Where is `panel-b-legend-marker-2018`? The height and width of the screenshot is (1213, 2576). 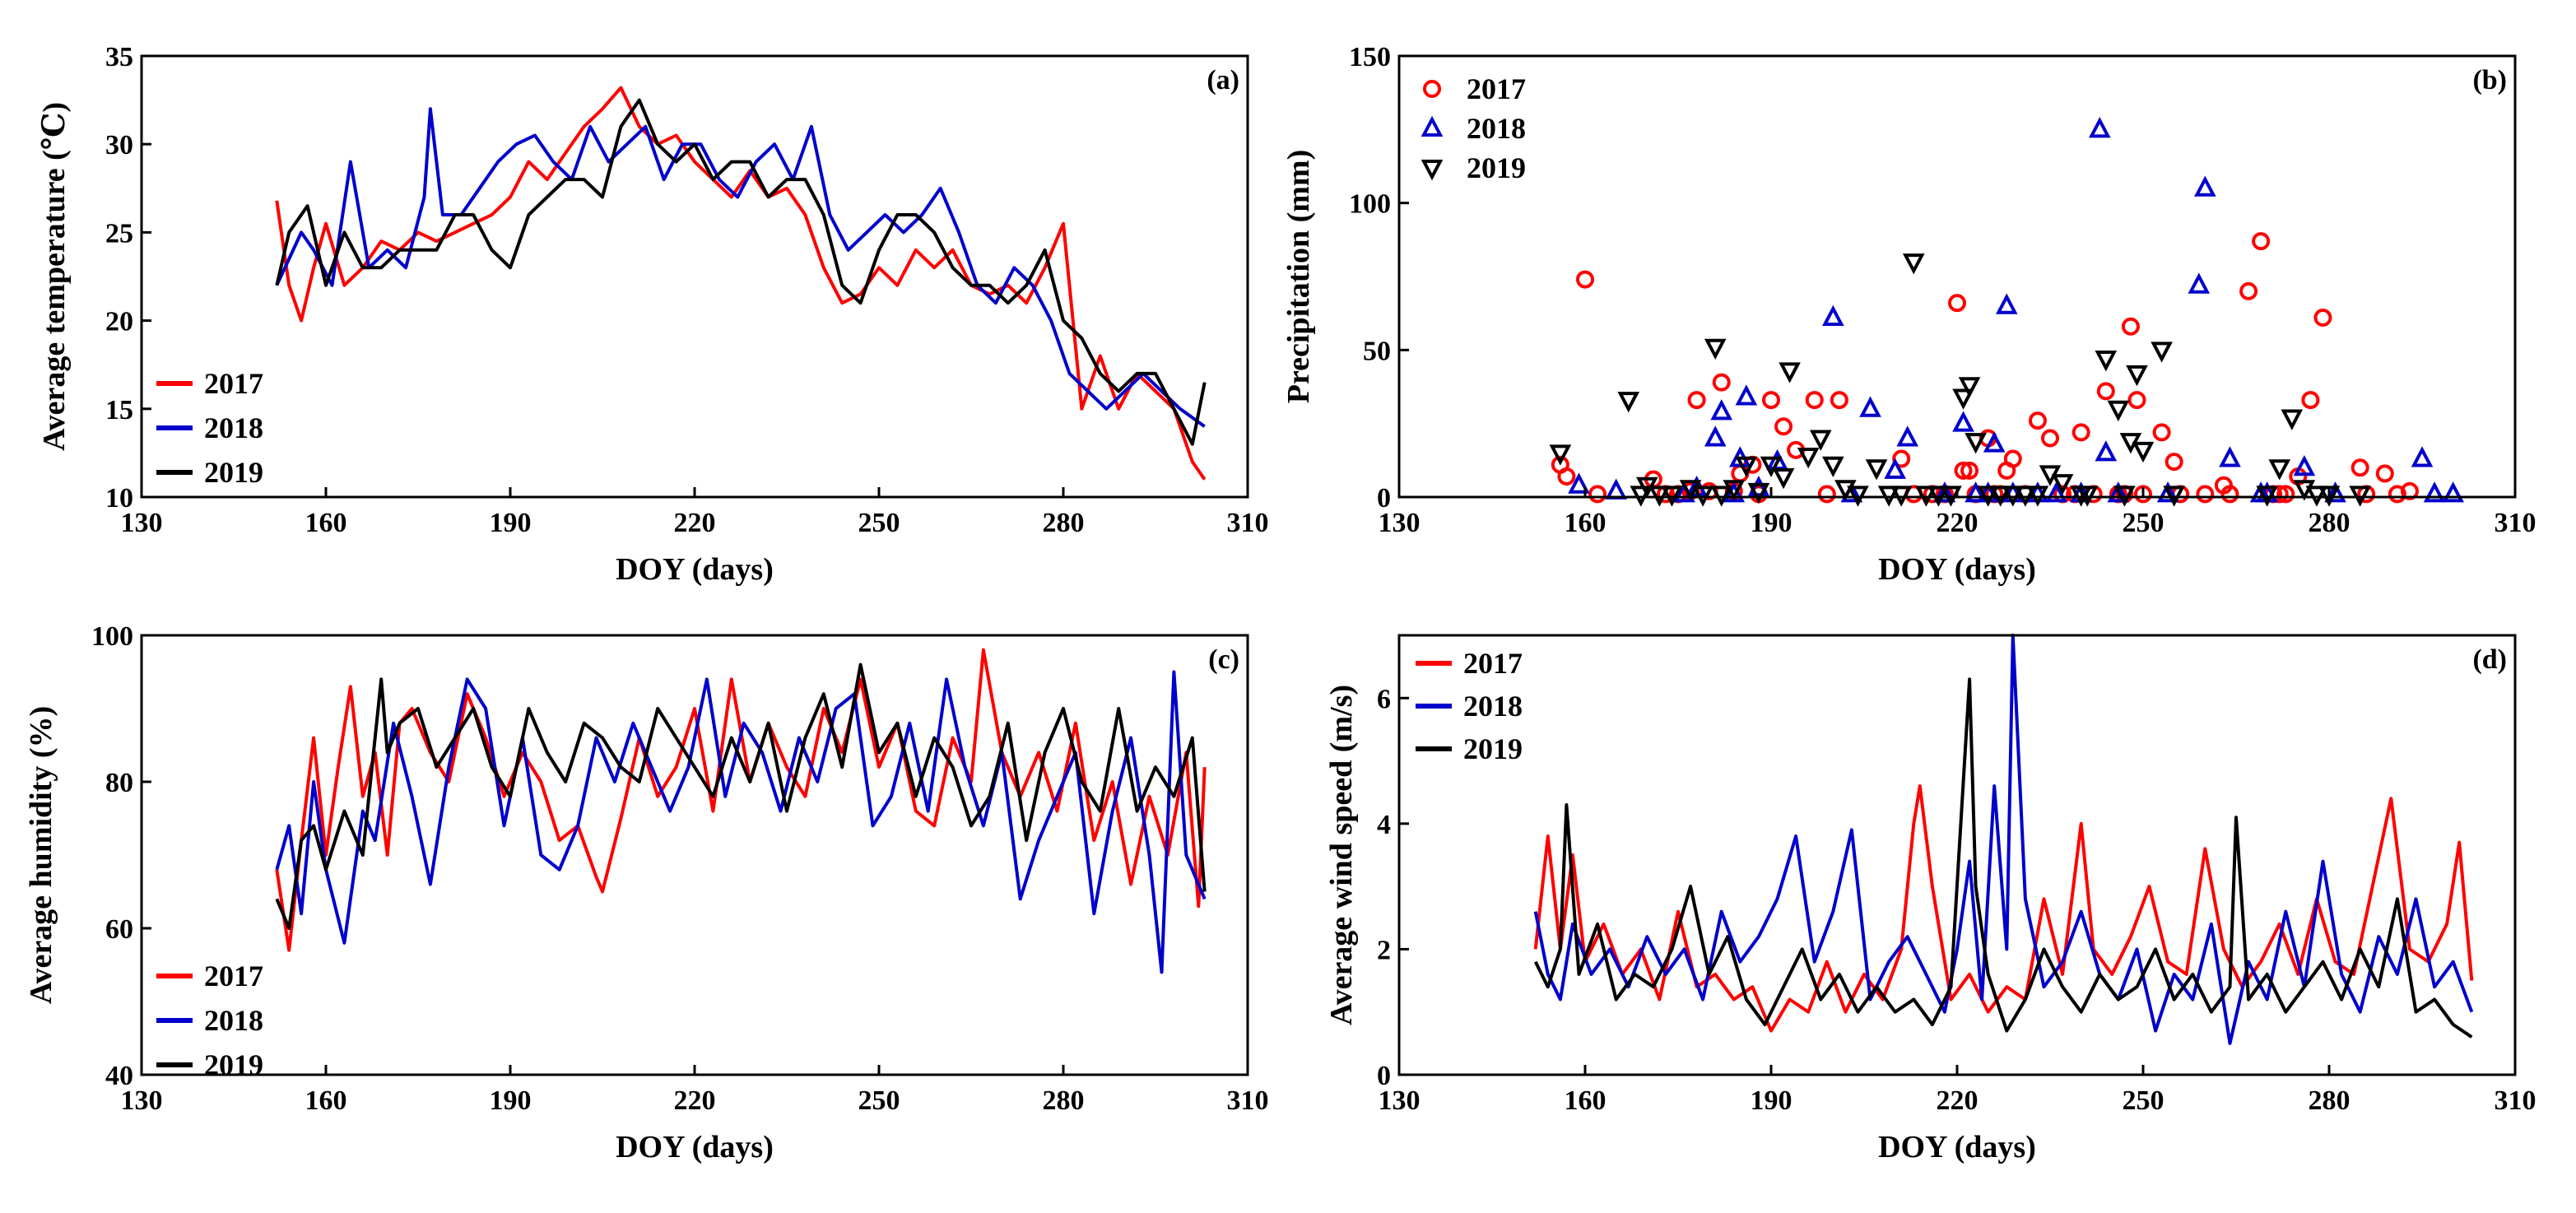
panel-b-legend-marker-2018 is located at coordinates (1432, 126).